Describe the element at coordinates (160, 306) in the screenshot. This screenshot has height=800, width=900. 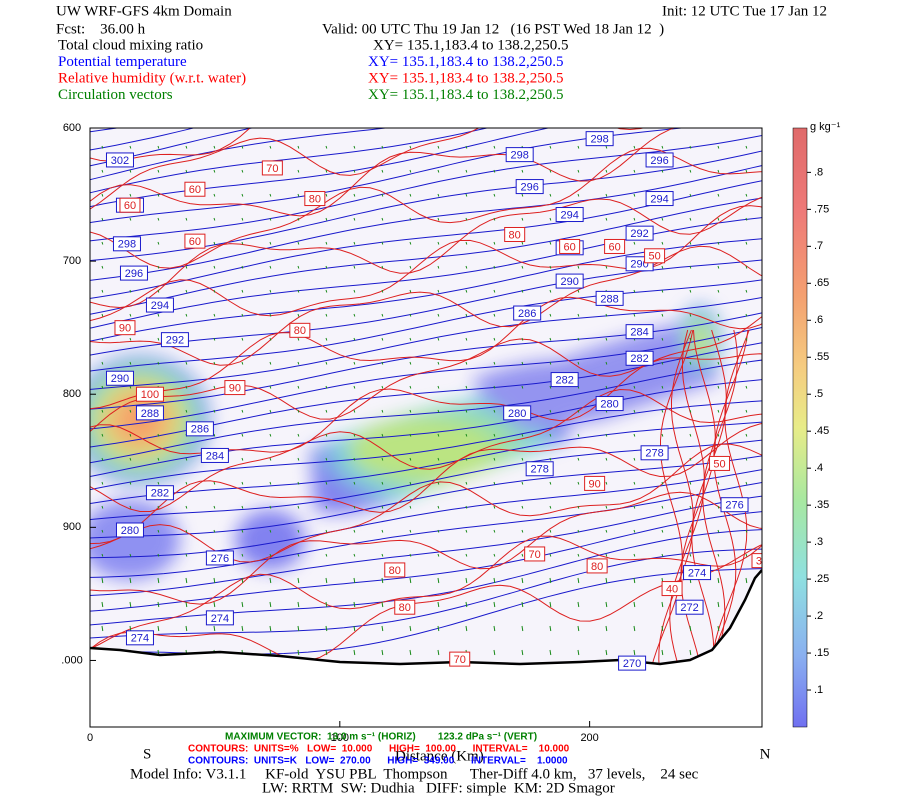
I see `contour-label: 294` at that location.